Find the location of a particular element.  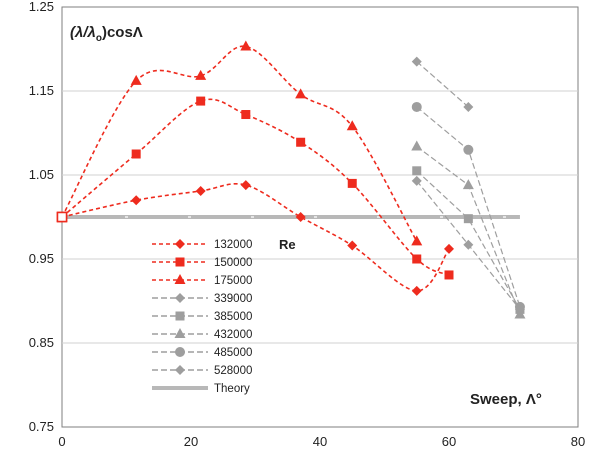

x-axis-label: Sweep, Λ° is located at coordinates (506, 399).